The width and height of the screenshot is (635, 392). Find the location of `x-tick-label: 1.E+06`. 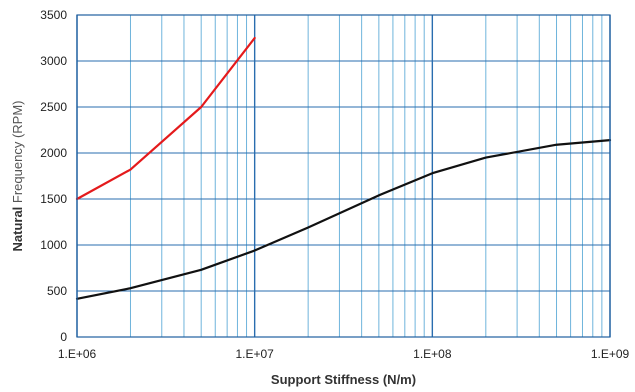

x-tick-label: 1.E+06 is located at coordinates (77, 354).